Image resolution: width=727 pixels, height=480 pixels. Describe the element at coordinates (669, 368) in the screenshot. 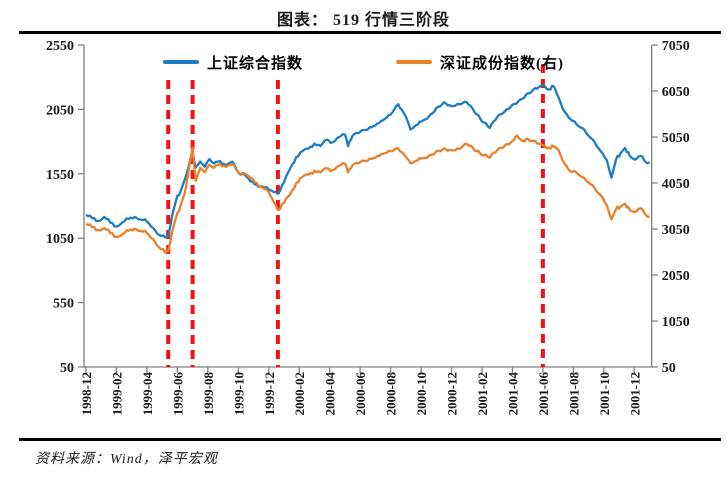

I see `right-tick-label: 50` at that location.